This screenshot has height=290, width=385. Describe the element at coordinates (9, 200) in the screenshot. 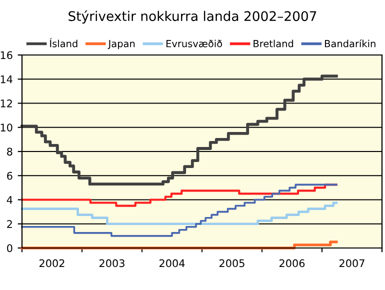

I see `y-tick-label: 4` at that location.